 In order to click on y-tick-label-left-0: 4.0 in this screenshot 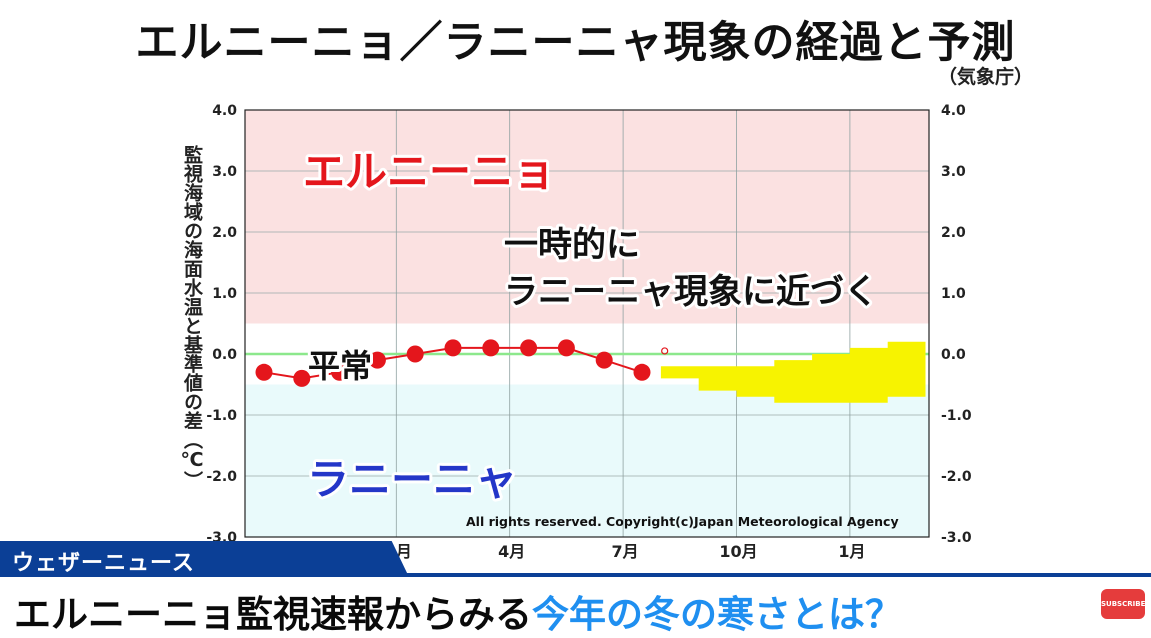, I will do `click(224, 111)`.